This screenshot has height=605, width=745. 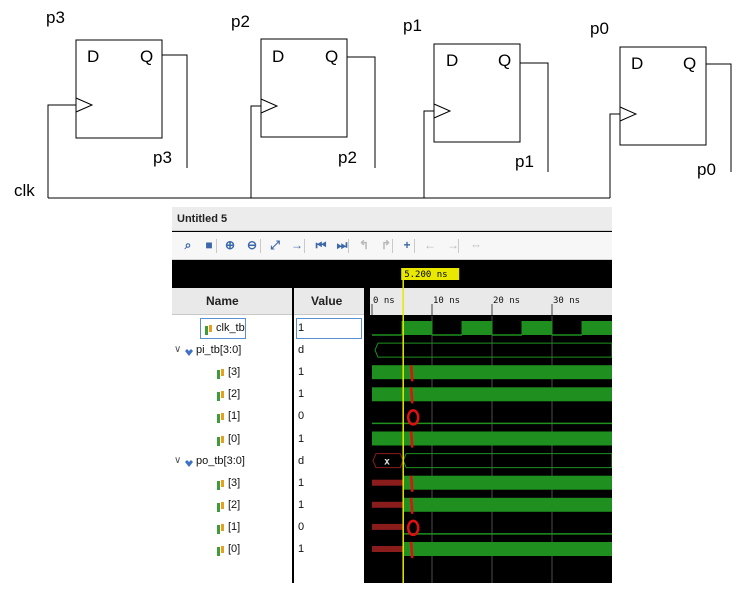 I want to click on signal-row: clk_tb, so click(x=232, y=328).